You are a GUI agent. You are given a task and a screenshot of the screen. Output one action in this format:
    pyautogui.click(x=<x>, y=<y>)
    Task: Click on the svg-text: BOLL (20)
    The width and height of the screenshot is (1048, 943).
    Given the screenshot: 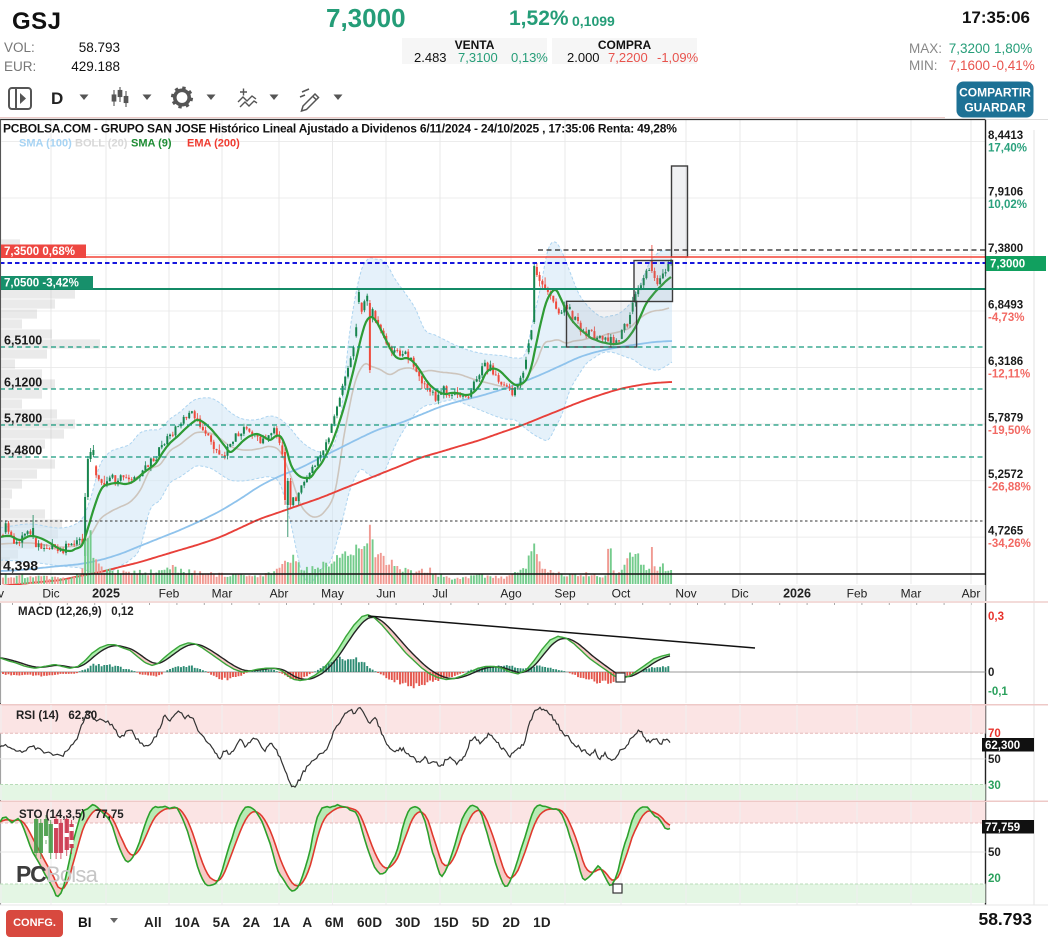 What is the action you would take?
    pyautogui.click(x=101, y=144)
    